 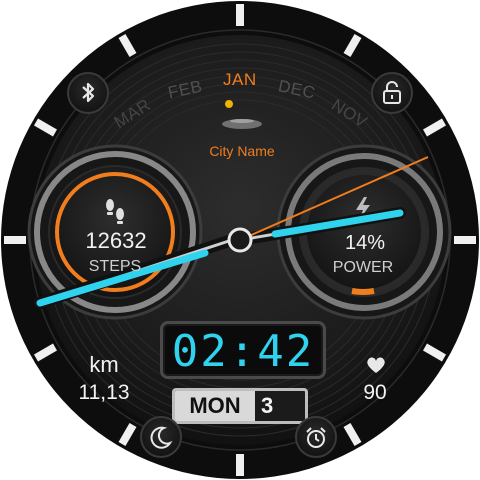 What do you see at coordinates (215, 406) in the screenshot?
I see `day-of-week: MON` at bounding box center [215, 406].